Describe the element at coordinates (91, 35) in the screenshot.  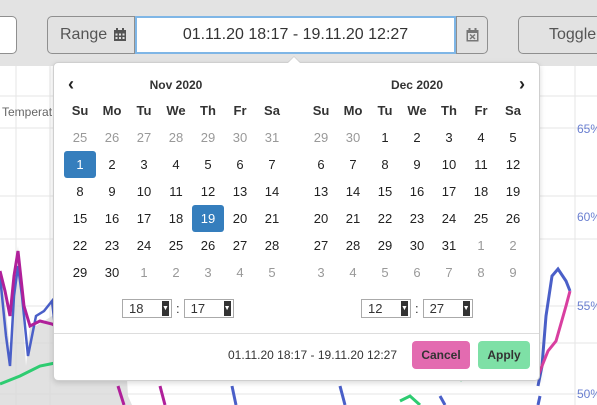
I see `range-button: Range` at that location.